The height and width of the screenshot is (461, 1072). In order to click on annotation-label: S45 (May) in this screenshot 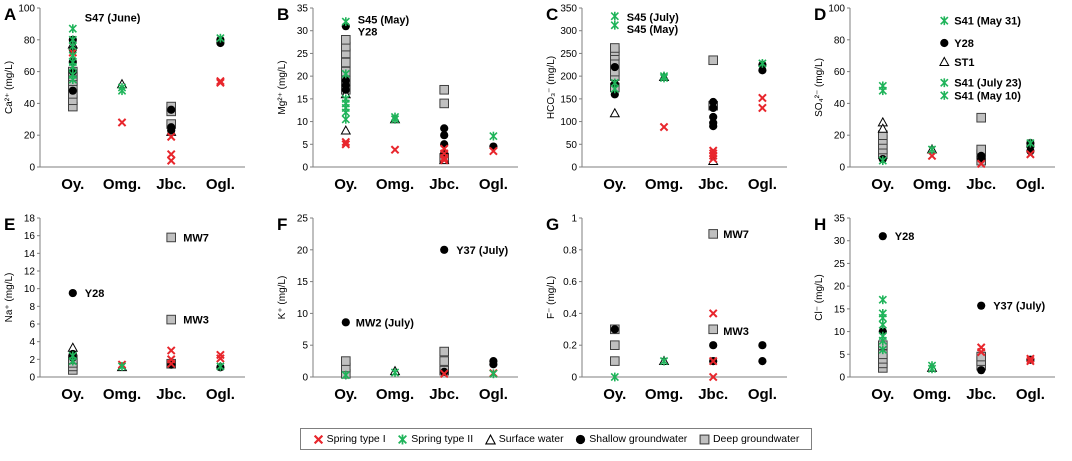, I will do `click(384, 20)`.